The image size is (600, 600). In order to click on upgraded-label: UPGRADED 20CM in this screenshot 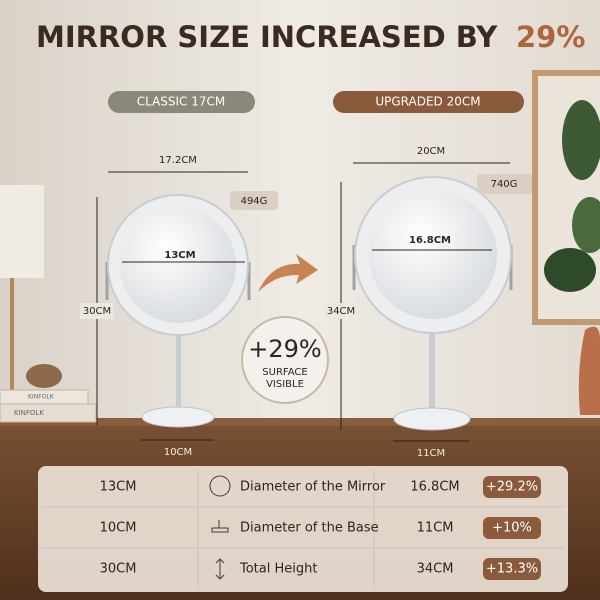, I will do `click(427, 102)`.